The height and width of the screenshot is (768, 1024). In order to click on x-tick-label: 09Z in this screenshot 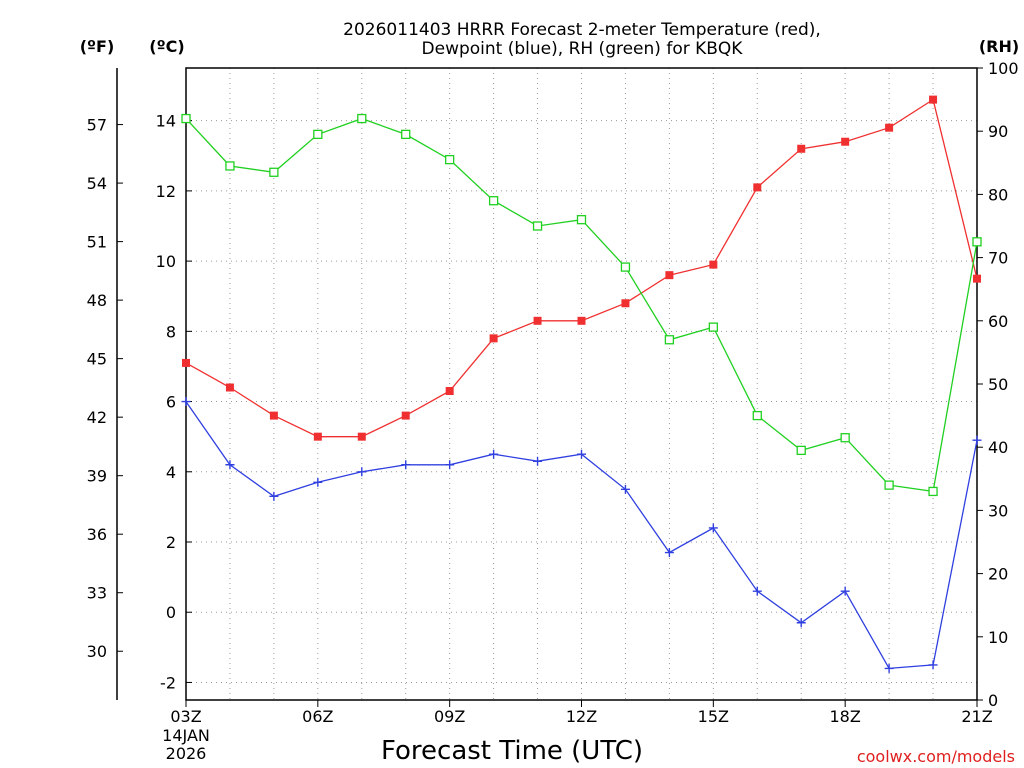, I will do `click(449, 716)`.